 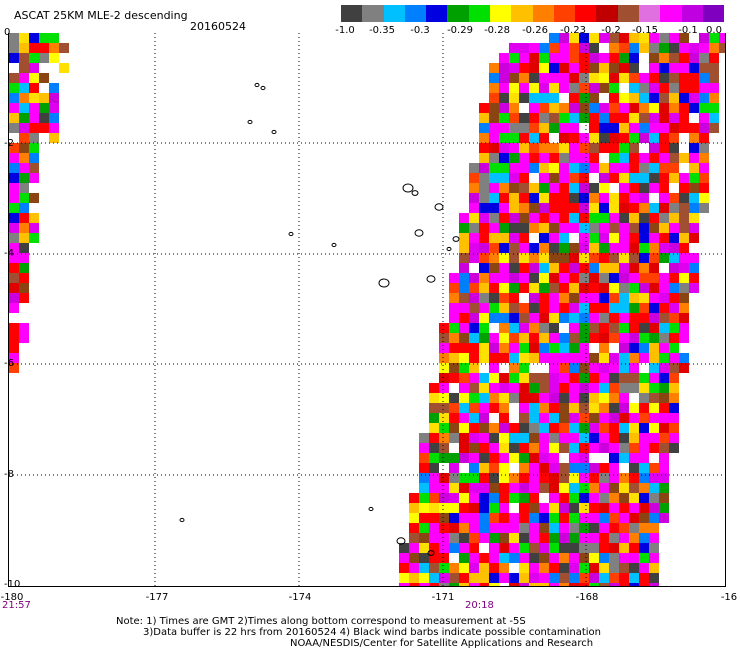 I want to click on colorbar-segment, so click(x=564, y=13).